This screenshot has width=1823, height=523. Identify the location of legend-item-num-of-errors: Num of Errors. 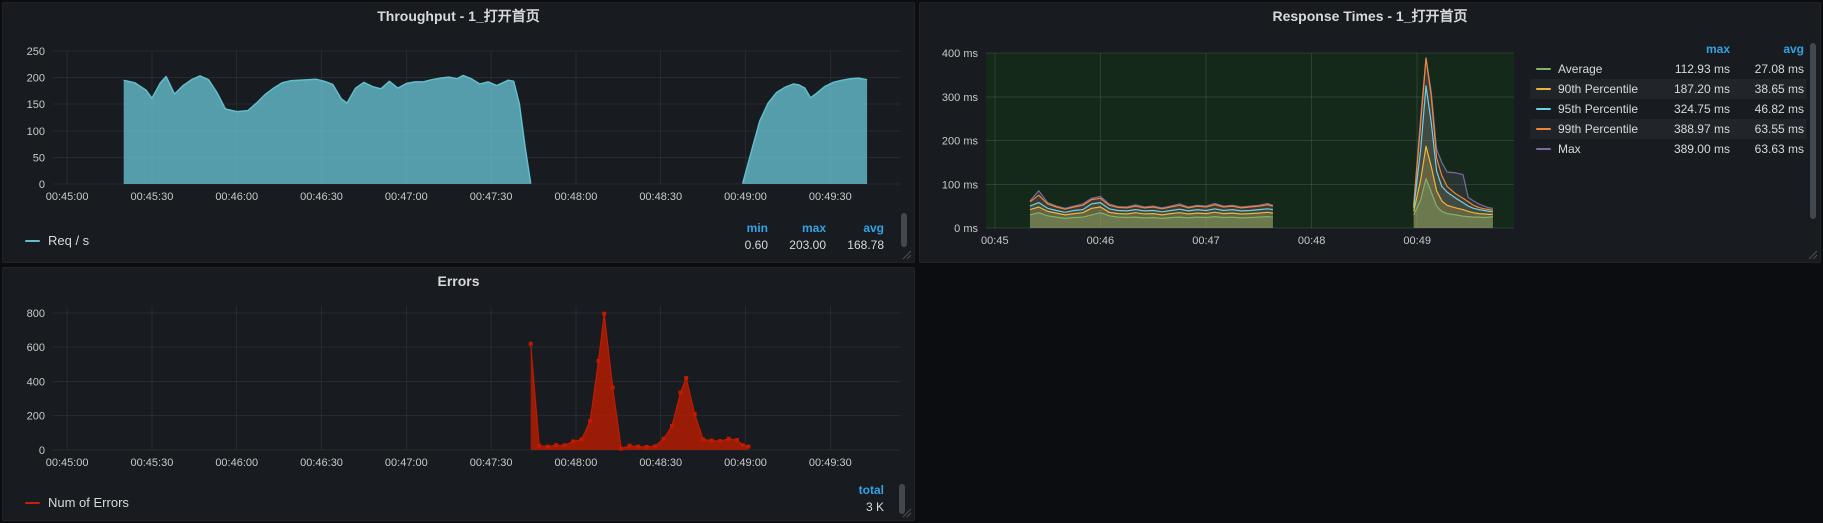
(77, 502).